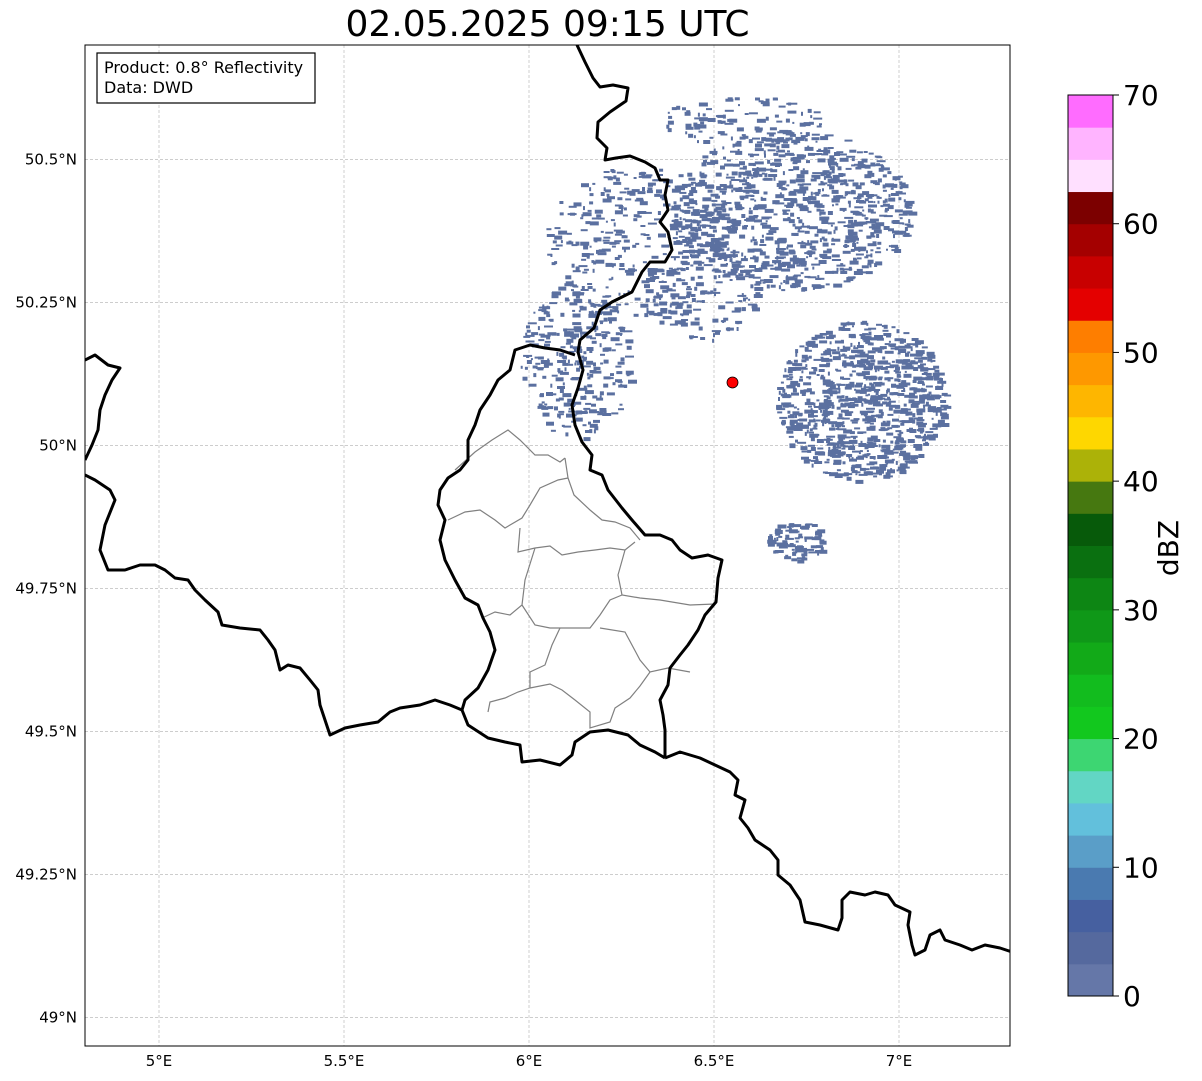 This screenshot has height=1081, width=1202. What do you see at coordinates (1132, 996) in the screenshot?
I see `colorbar-tick-label: 0` at bounding box center [1132, 996].